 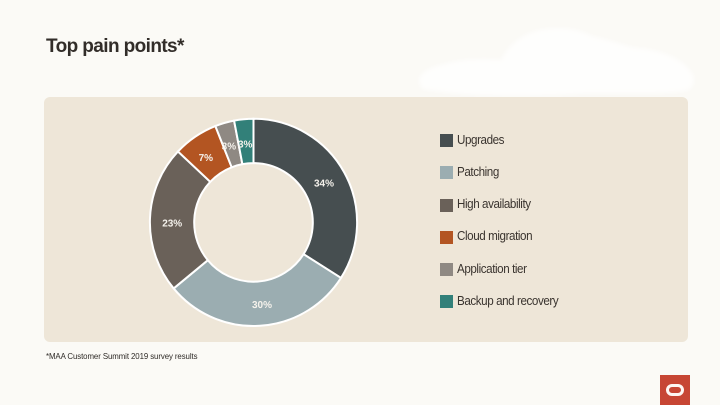 I want to click on svg-text: 23%, so click(x=172, y=223).